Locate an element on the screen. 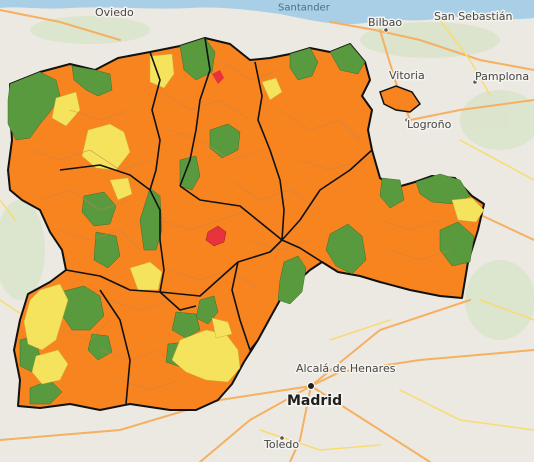 This screenshot has width=534, height=462. city-label-san-sebastian: San Sebastián is located at coordinates (474, 17).